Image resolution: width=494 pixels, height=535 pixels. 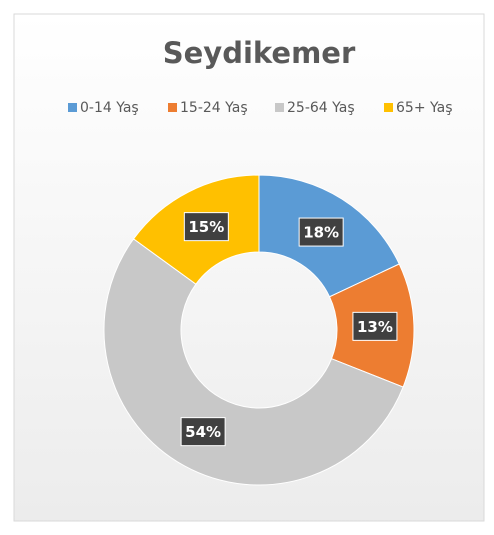 I want to click on data-label: 13%, so click(x=375, y=327).